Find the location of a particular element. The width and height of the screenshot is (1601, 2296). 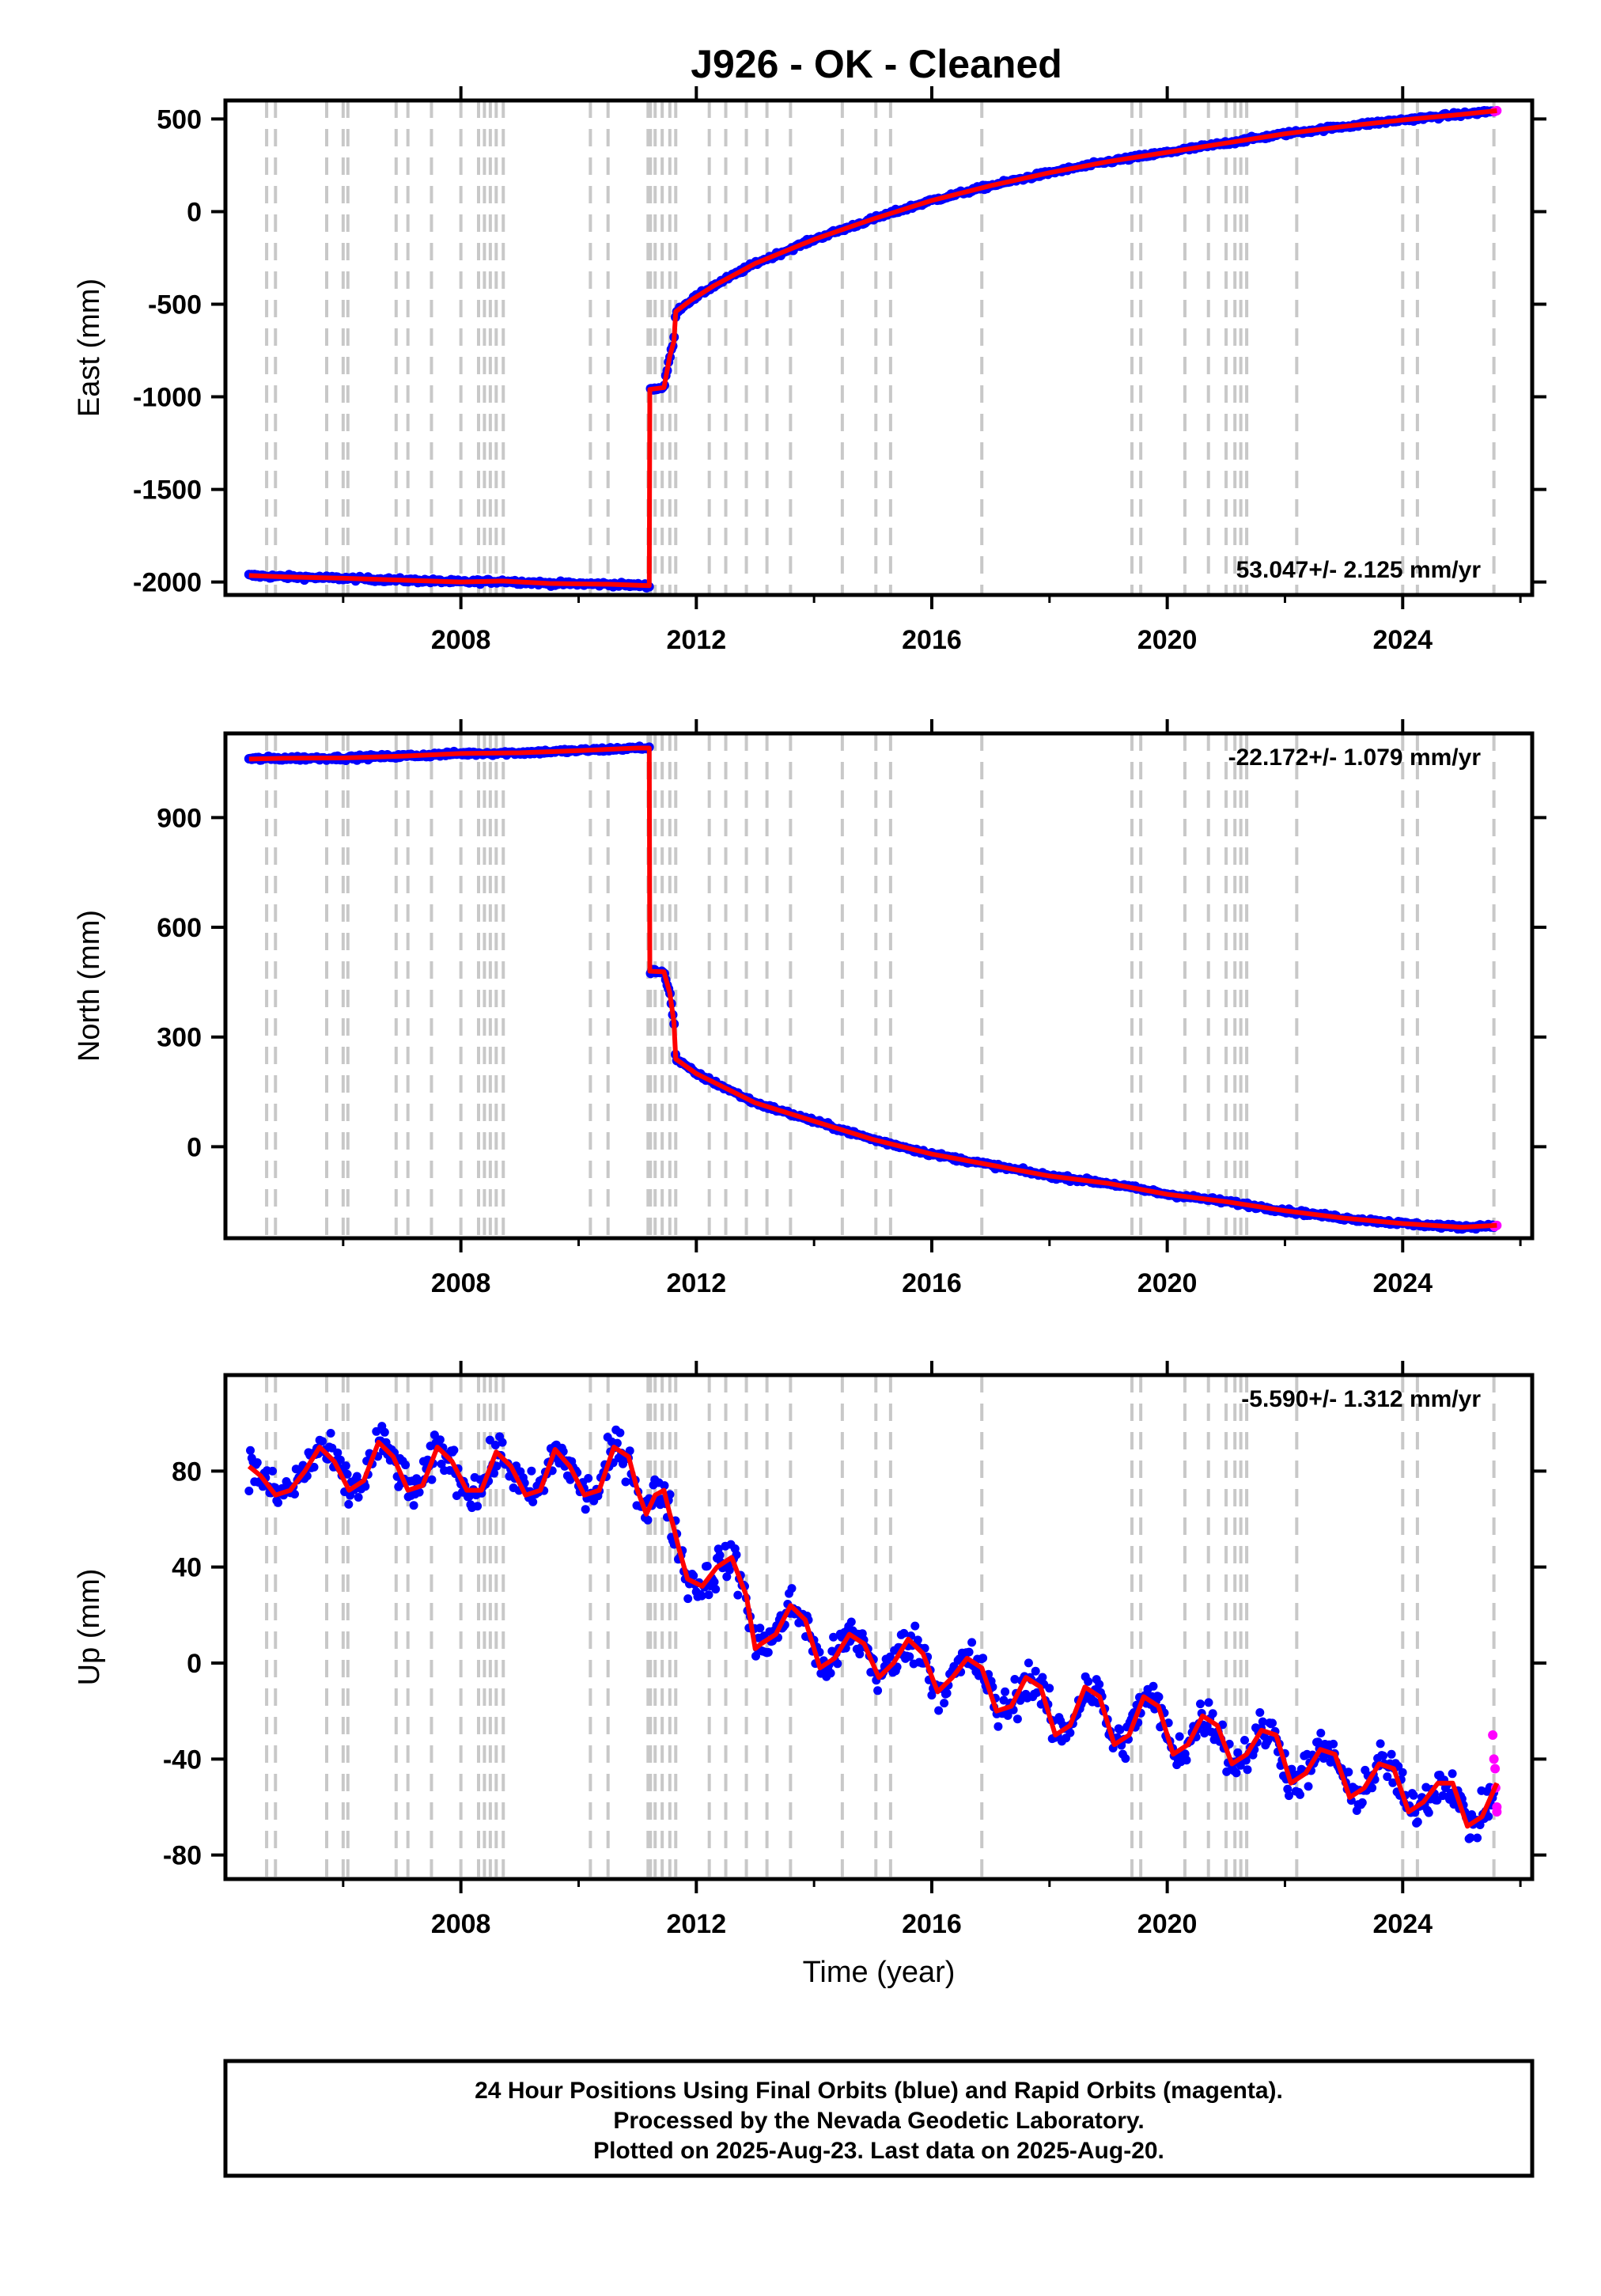

y-axis-label: North (mm) is located at coordinates (90, 986).